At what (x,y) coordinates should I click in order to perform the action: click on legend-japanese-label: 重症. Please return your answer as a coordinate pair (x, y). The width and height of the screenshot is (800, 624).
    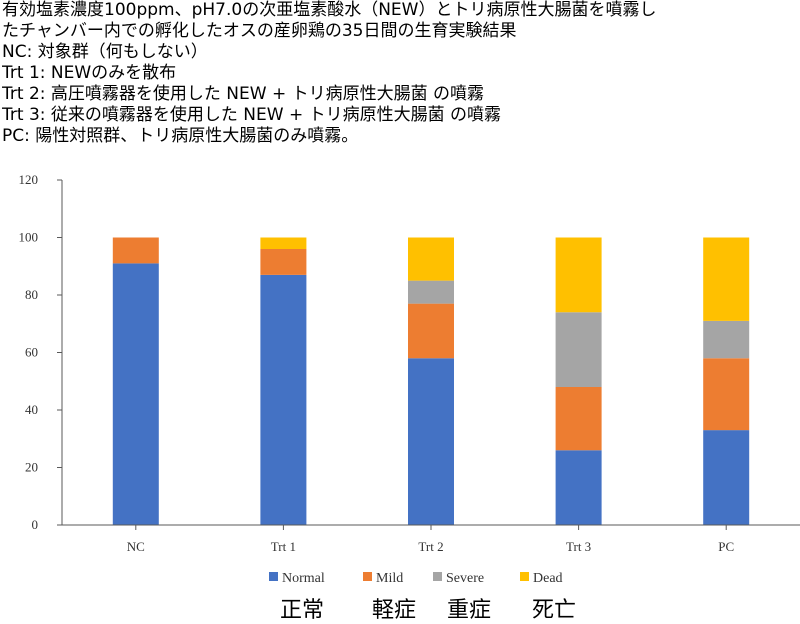
    Looking at the image, I should click on (469, 610).